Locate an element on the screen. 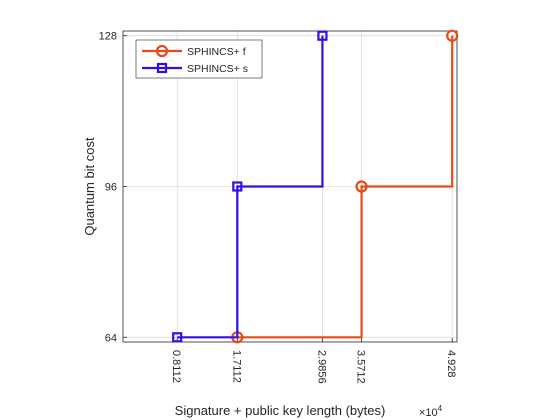 Image resolution: width=560 pixels, height=420 pixels. y-tick-label: 96 is located at coordinates (111, 188).